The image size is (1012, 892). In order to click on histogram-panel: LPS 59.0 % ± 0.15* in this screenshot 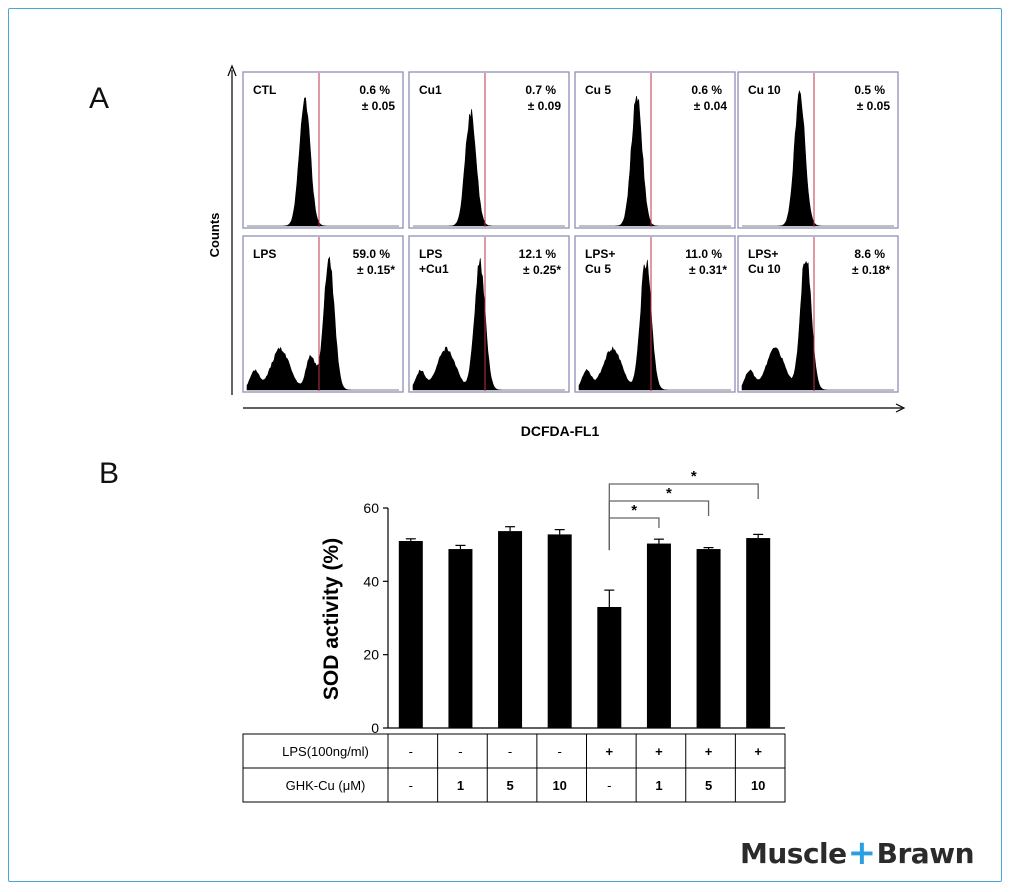, I will do `click(323, 314)`.